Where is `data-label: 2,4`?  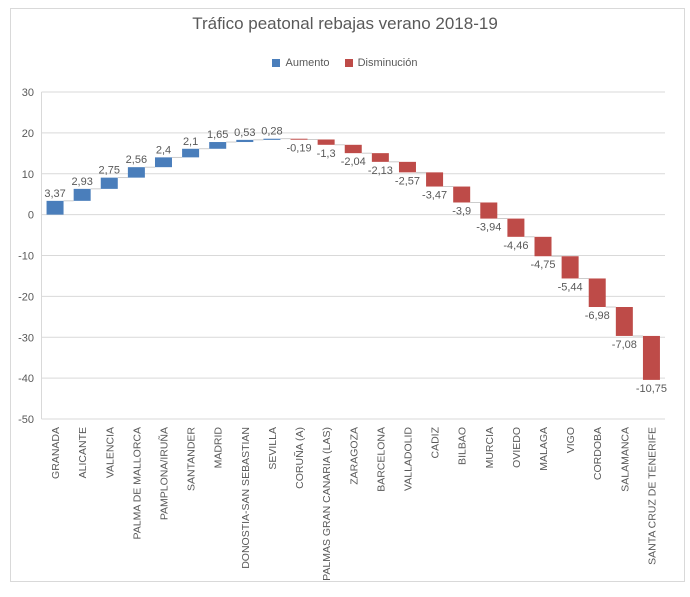 data-label: 2,4 is located at coordinates (163, 150).